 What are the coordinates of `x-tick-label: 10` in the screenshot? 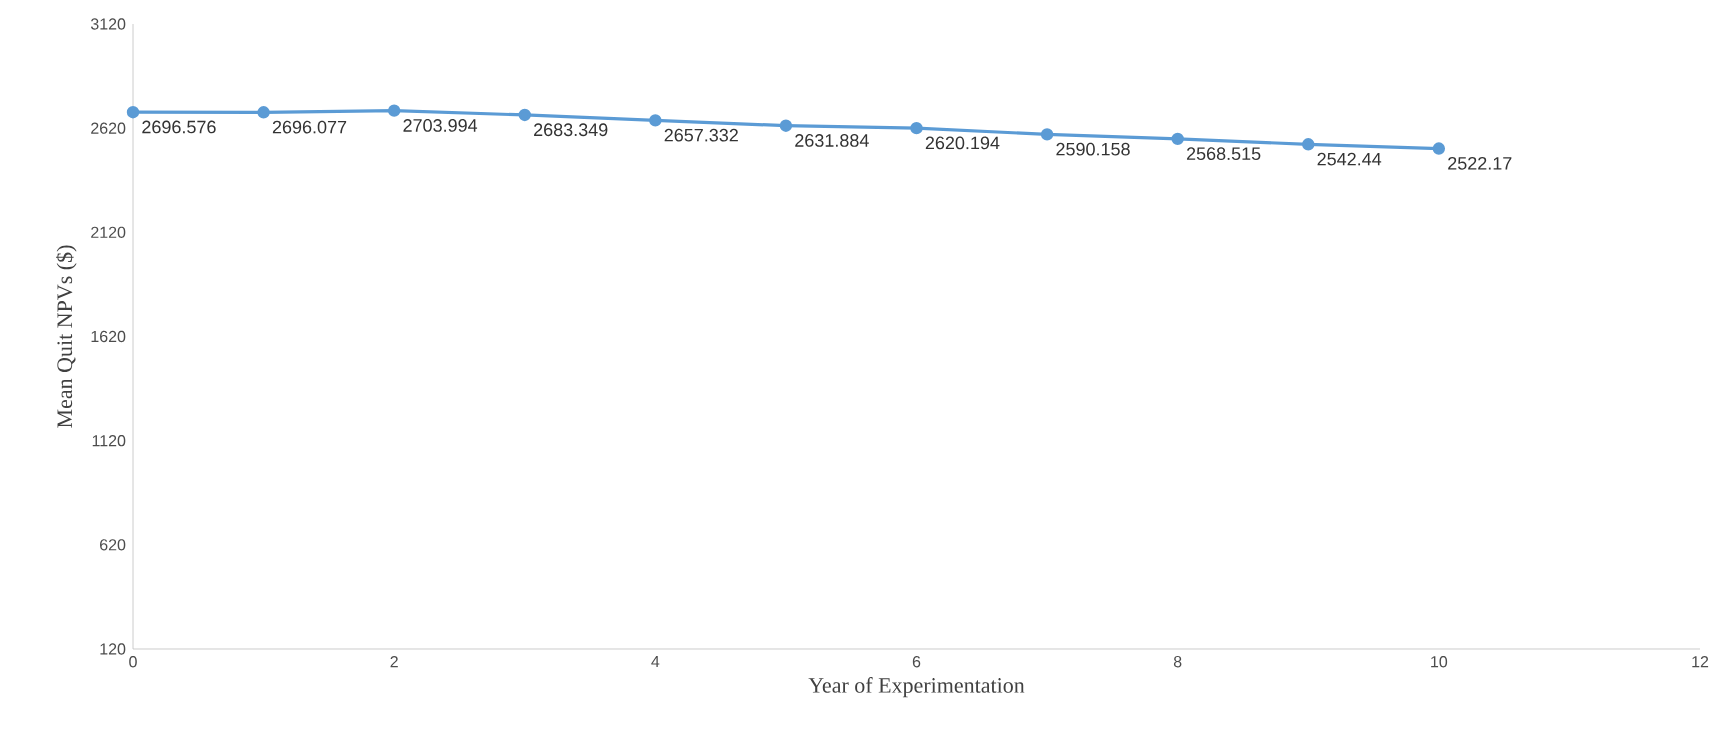 It's located at (1439, 662).